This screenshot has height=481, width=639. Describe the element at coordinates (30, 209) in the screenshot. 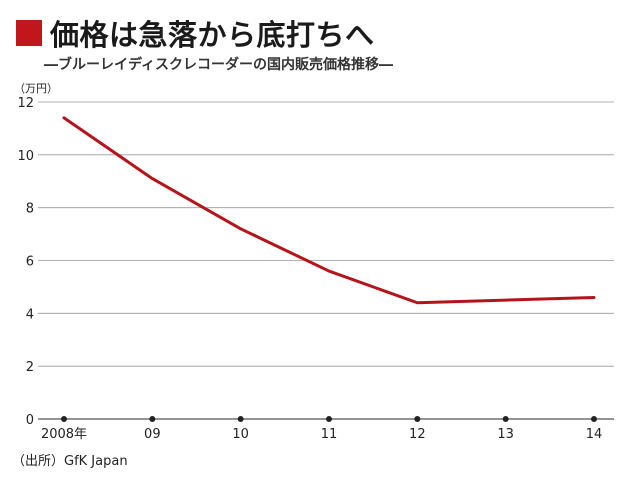

I see `y-tick-label: 8` at that location.